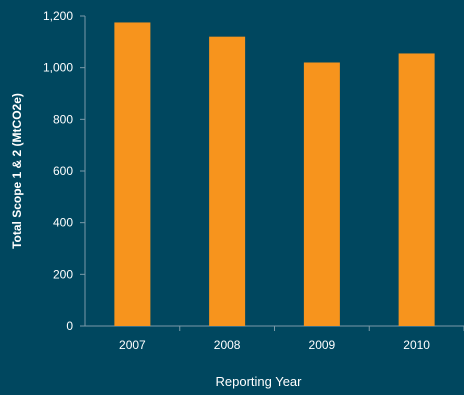 This screenshot has height=395, width=464. I want to click on y-axis-title: Total Scope 1 & 2 (MtCO2e), so click(17, 171).